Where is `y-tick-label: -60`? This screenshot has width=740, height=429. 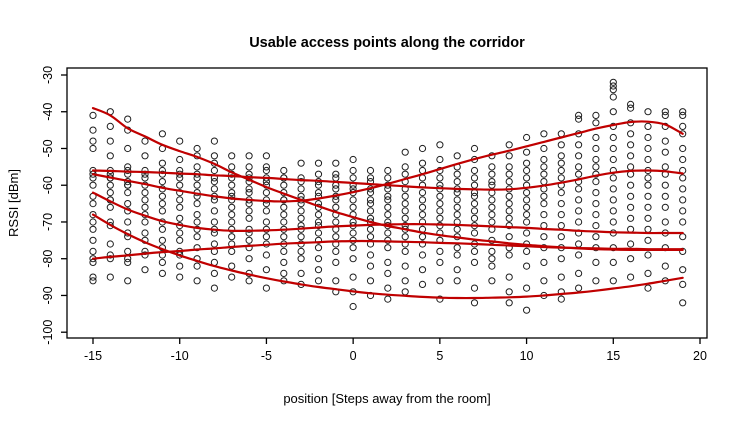 y-tick-label: -60 is located at coordinates (48, 185).